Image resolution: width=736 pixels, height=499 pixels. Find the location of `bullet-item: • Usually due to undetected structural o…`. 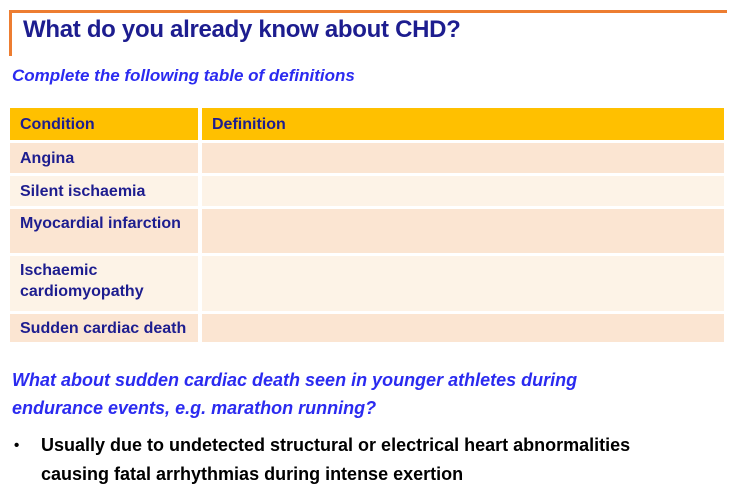

bullet-item: • Usually due to undetected structural o… is located at coordinates (367, 460).